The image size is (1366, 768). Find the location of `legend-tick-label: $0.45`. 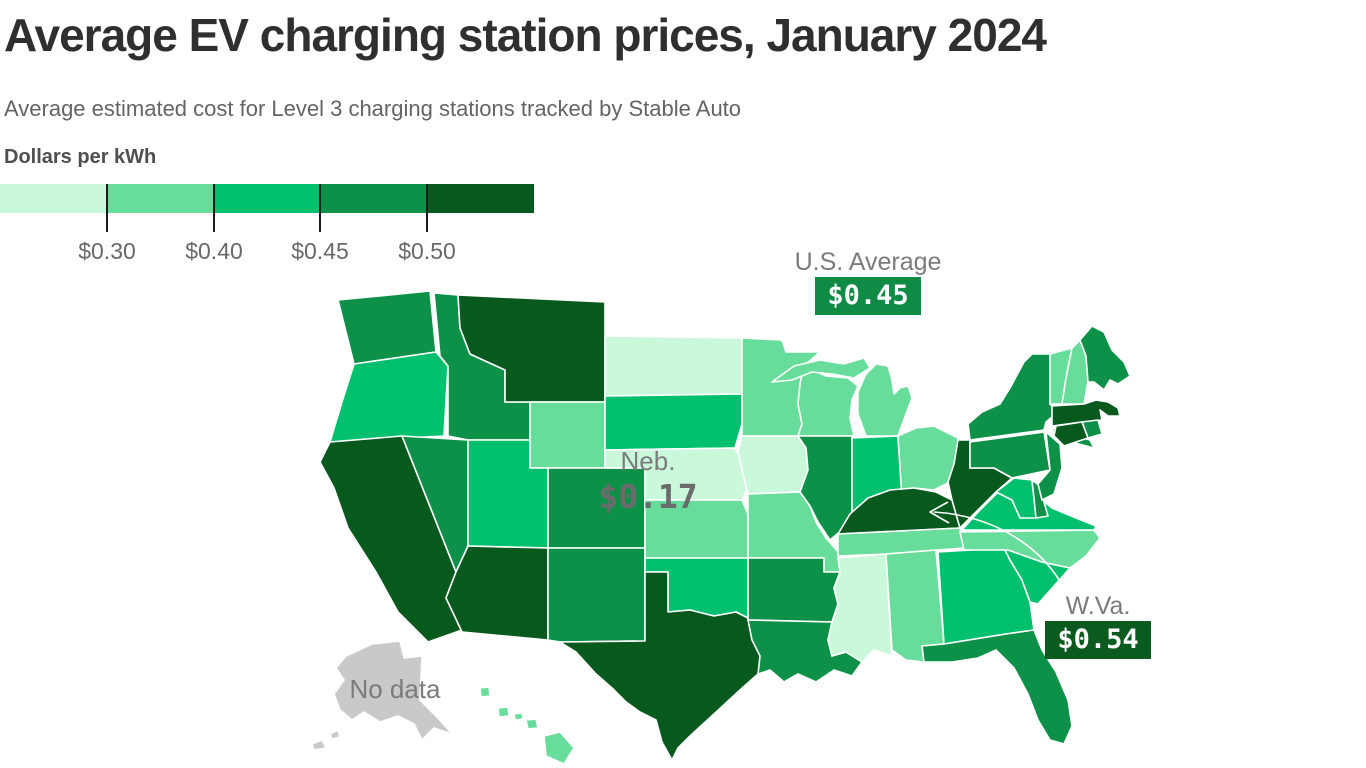

legend-tick-label: $0.45 is located at coordinates (320, 251).